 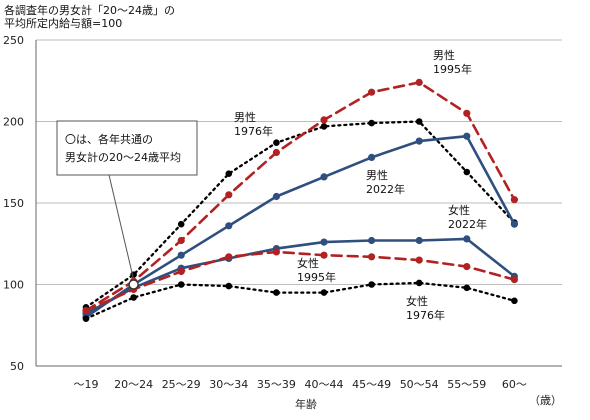 What do you see at coordinates (123, 148) in the screenshot?
I see `callout-text: 〇は、各年共通の男女計の20～24歳平均` at bounding box center [123, 148].